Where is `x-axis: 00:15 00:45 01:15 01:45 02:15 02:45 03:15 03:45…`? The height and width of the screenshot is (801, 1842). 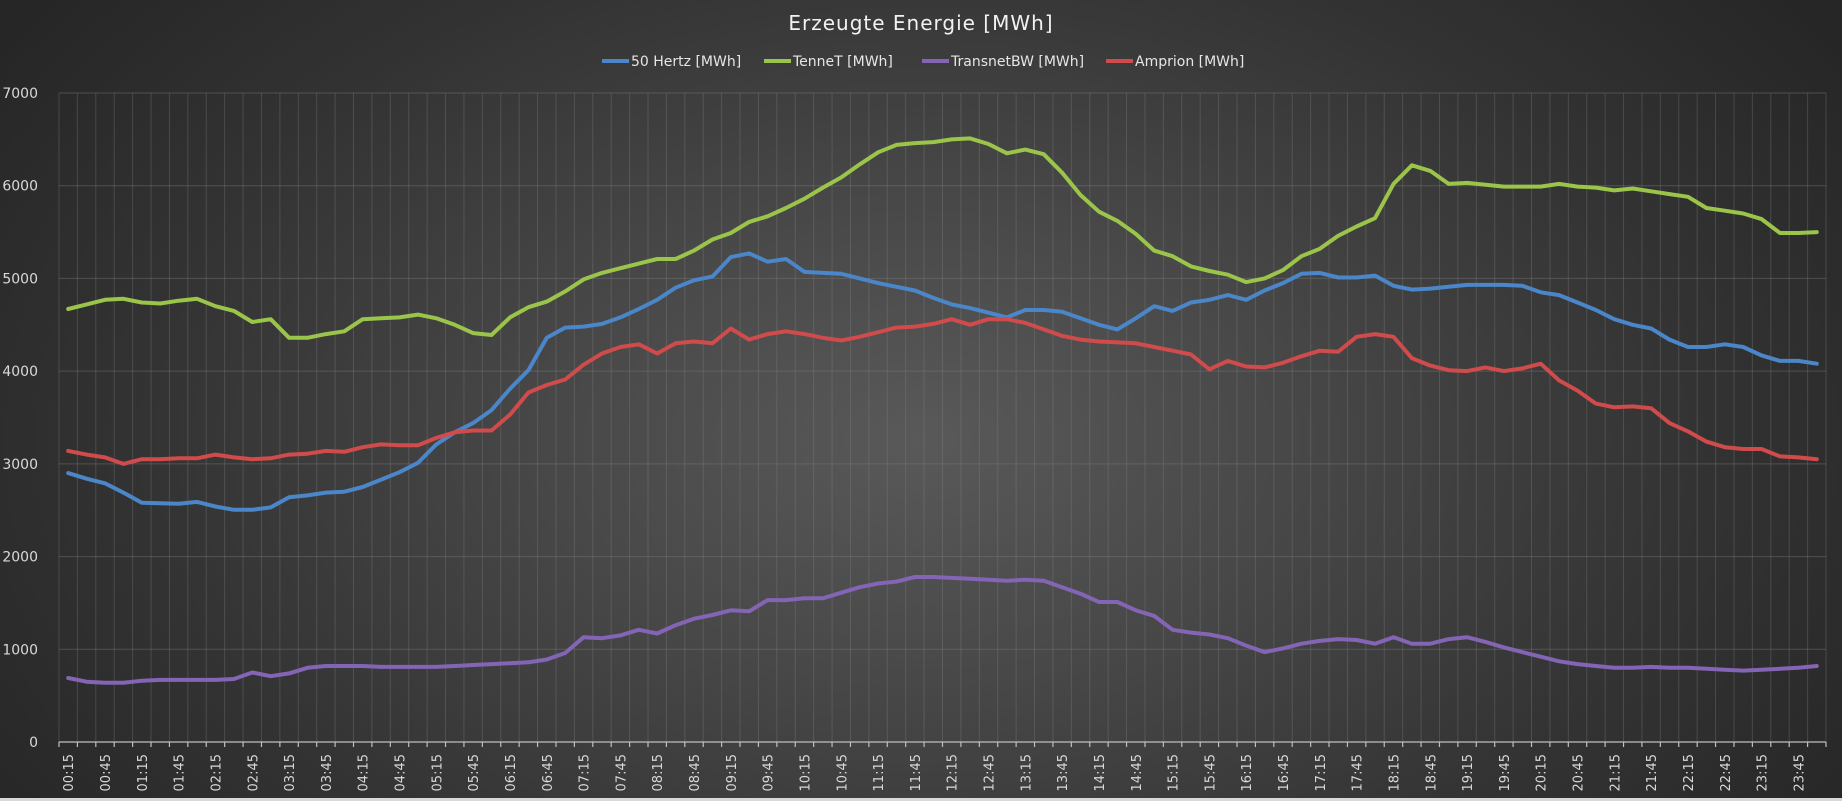 x-axis: 00:15 00:45 01:15 01:45 02:15 02:45 03:15 03:45… is located at coordinates (942, 766).